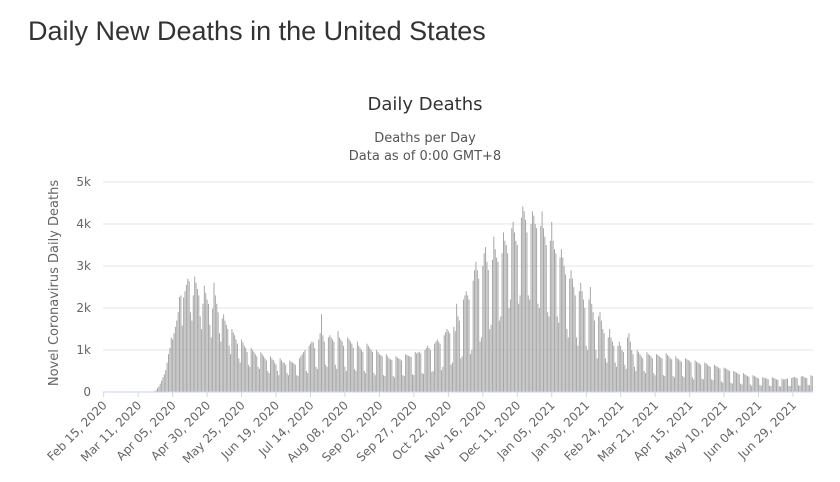 The height and width of the screenshot is (482, 840). What do you see at coordinates (83, 287) in the screenshot?
I see `y-axis-ticks: 0 1k 2k 3k 4k 5k` at bounding box center [83, 287].